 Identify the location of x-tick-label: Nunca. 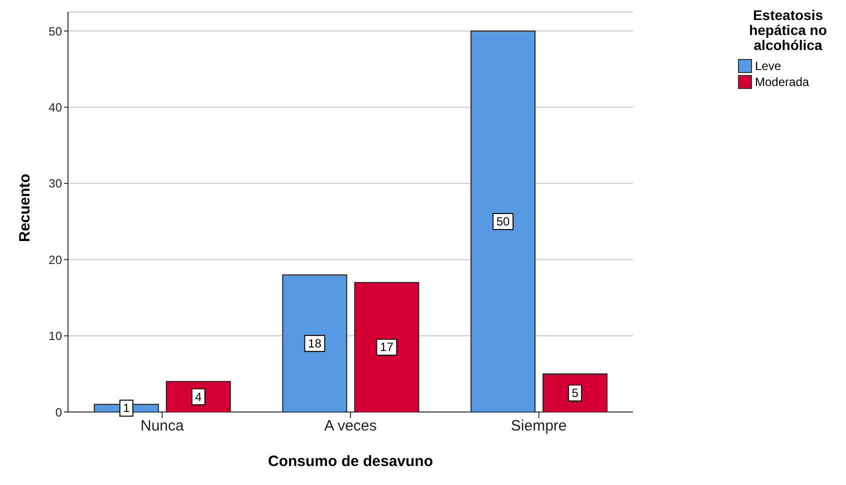
(162, 426).